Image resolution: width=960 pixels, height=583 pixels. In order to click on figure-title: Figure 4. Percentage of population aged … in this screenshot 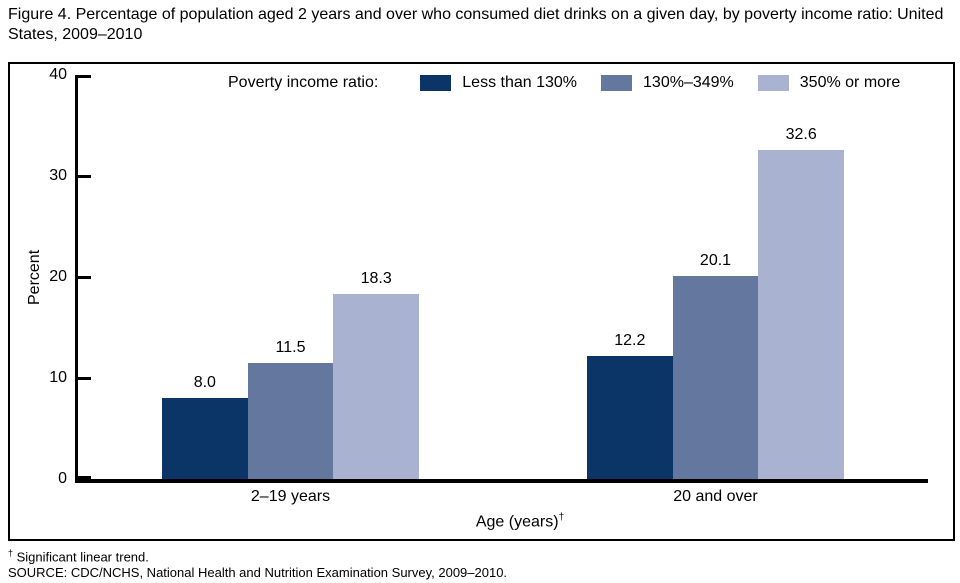, I will do `click(476, 24)`.